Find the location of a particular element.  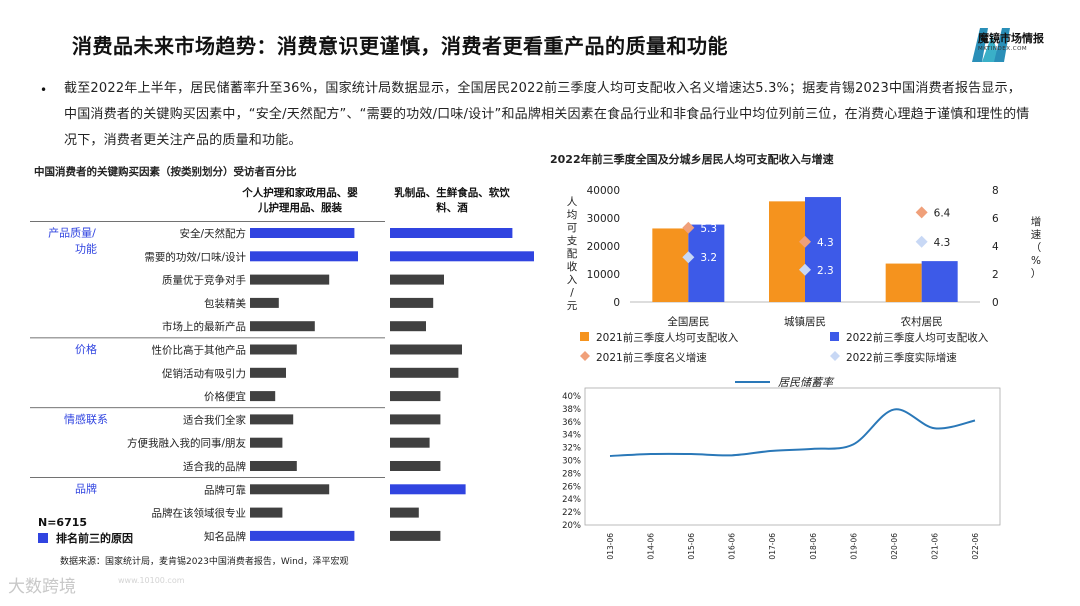

logo-name: 魔镜市场情报 is located at coordinates (1011, 38).